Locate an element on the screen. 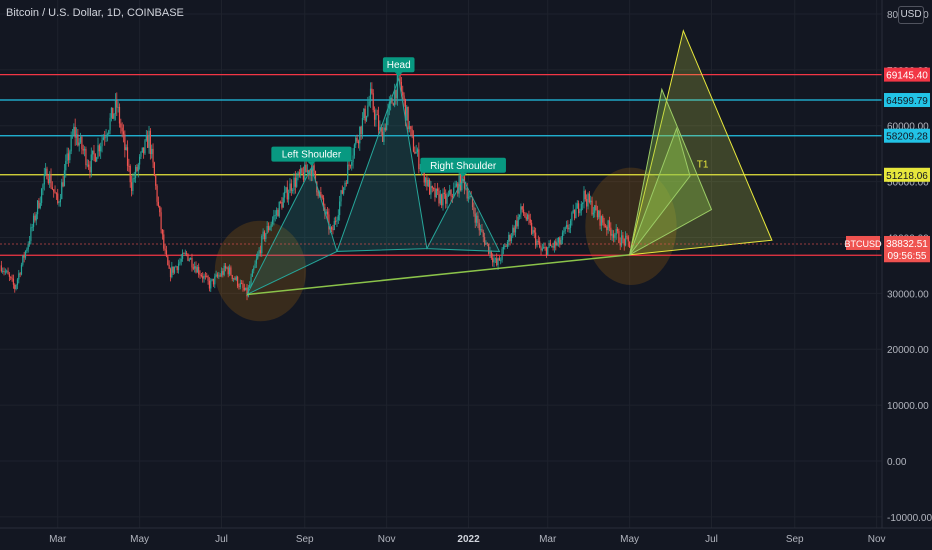 Image resolution: width=932 pixels, height=550 pixels. currency-button: USD is located at coordinates (911, 15).